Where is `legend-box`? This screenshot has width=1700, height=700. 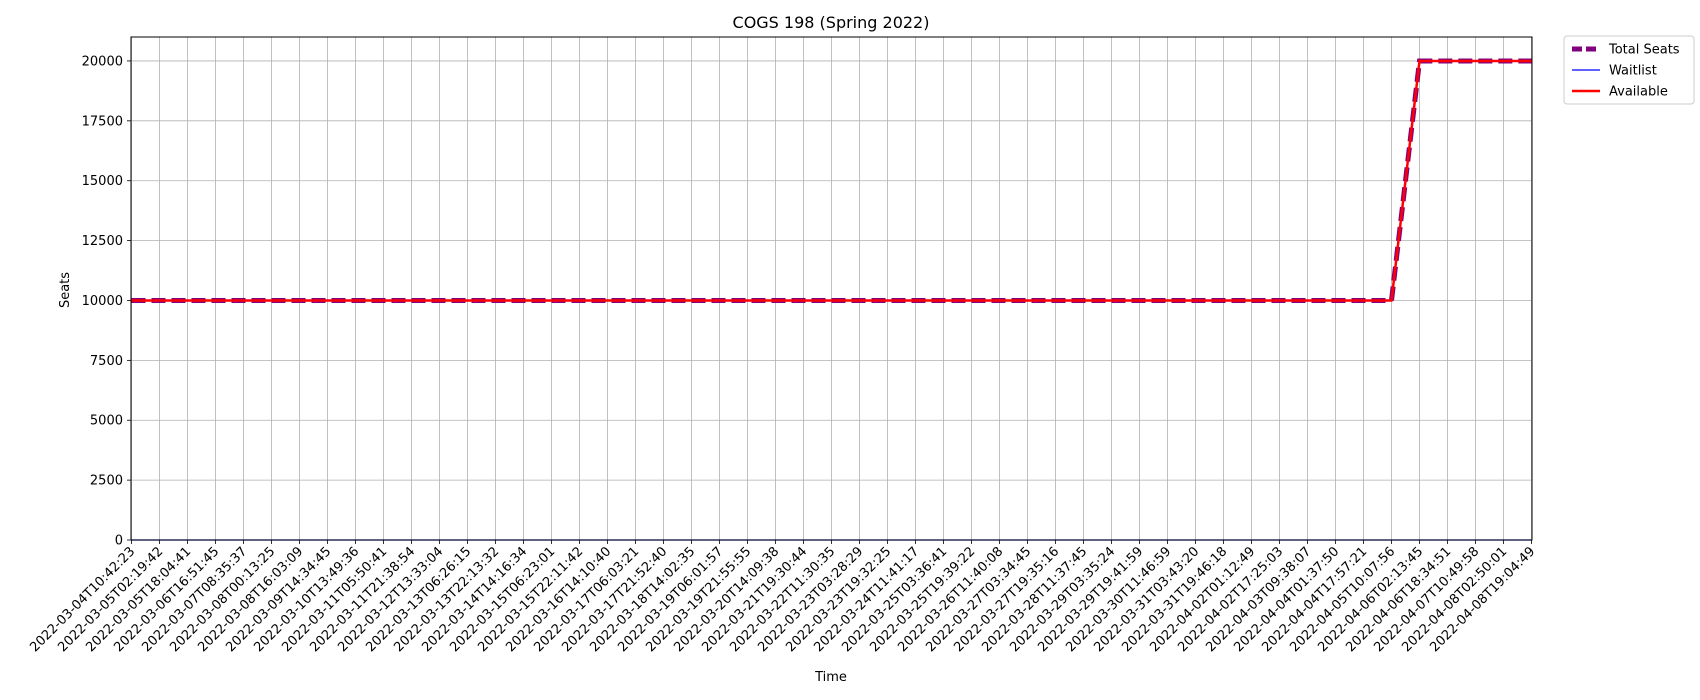 legend-box is located at coordinates (1629, 70).